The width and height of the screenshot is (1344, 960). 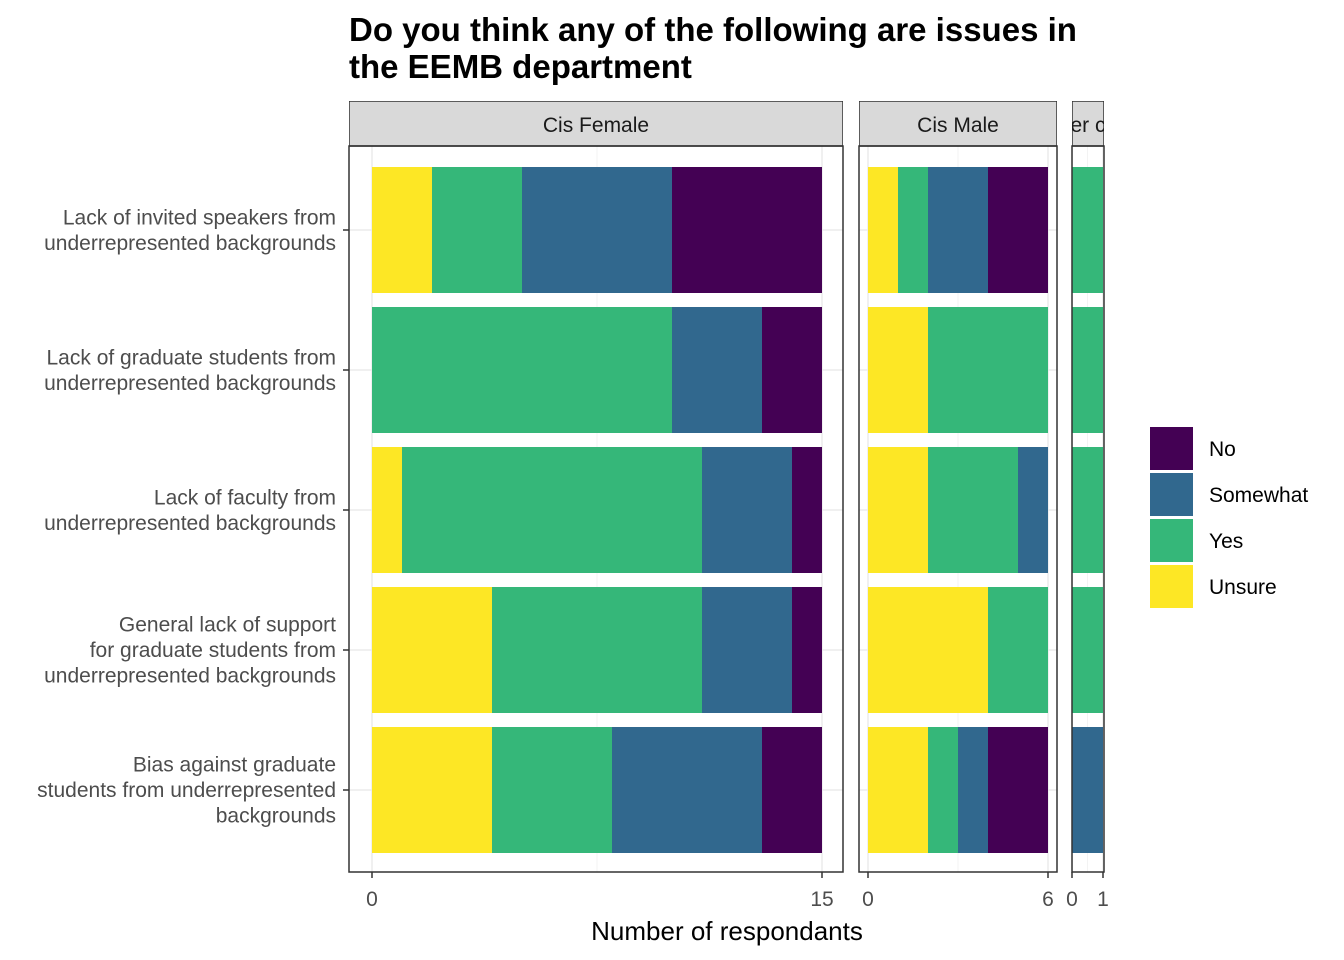 What do you see at coordinates (520, 66) in the screenshot?
I see `chart-title-line-2: the EEMB department` at bounding box center [520, 66].